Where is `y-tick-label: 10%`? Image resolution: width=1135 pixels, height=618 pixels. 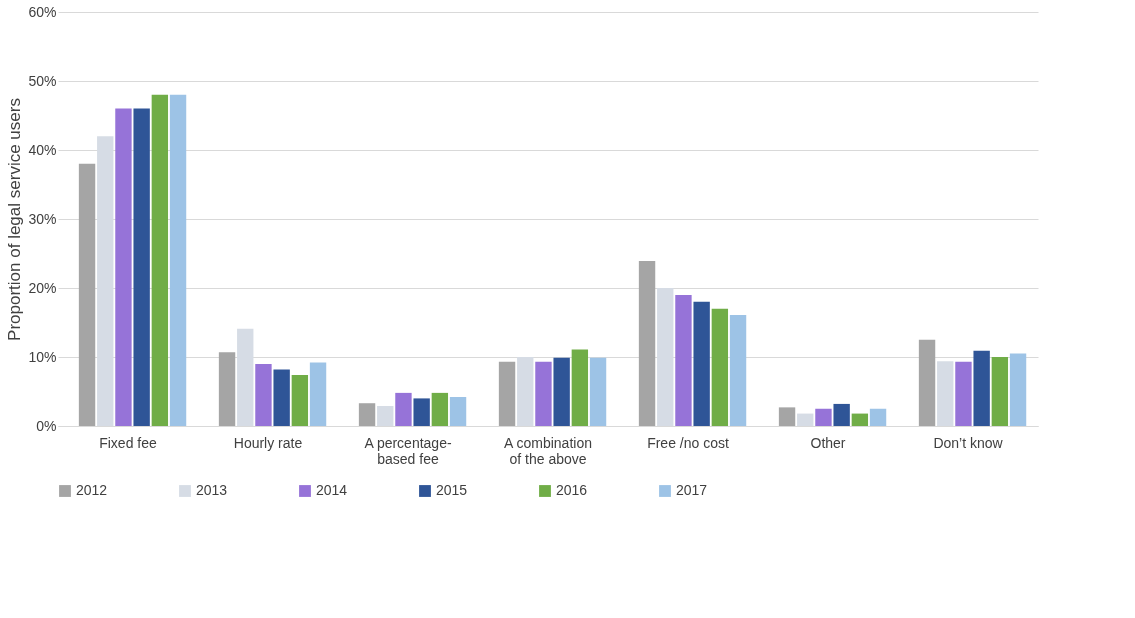 y-tick-label: 10% is located at coordinates (42, 356).